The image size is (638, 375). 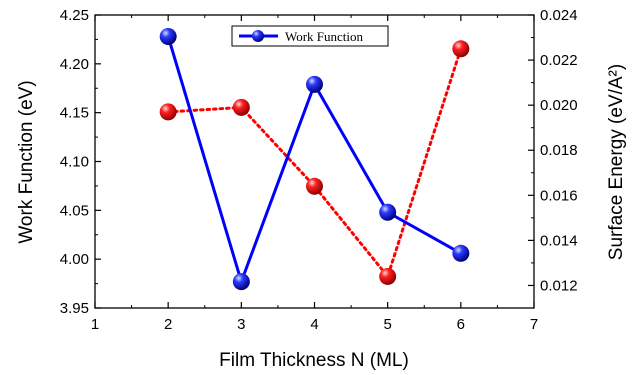 What do you see at coordinates (258, 36) in the screenshot?
I see `legend-marker-work-function` at bounding box center [258, 36].